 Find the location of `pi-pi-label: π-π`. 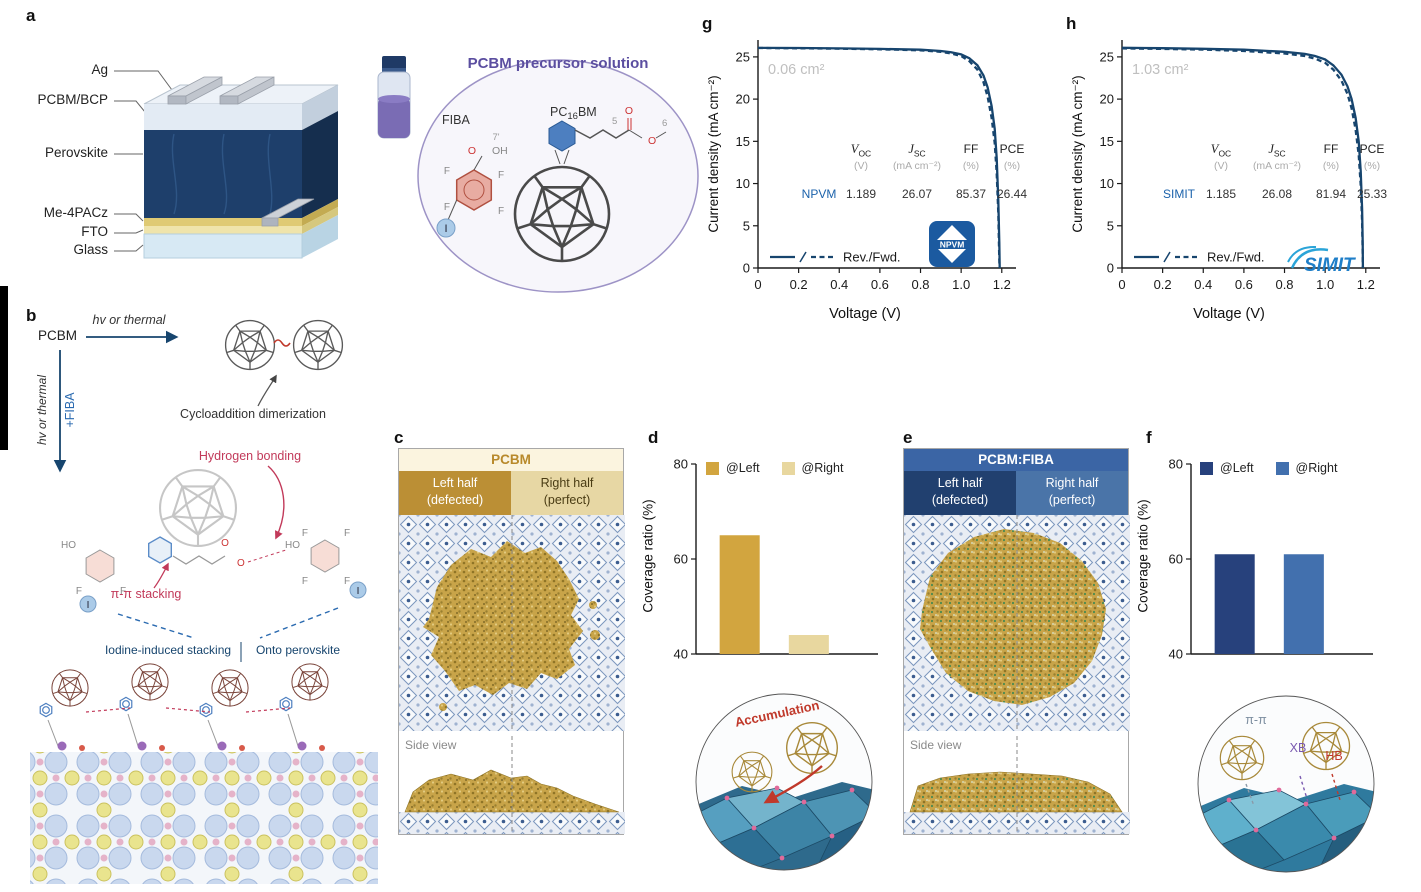

pi-pi-label: π-π is located at coordinates (1256, 720).